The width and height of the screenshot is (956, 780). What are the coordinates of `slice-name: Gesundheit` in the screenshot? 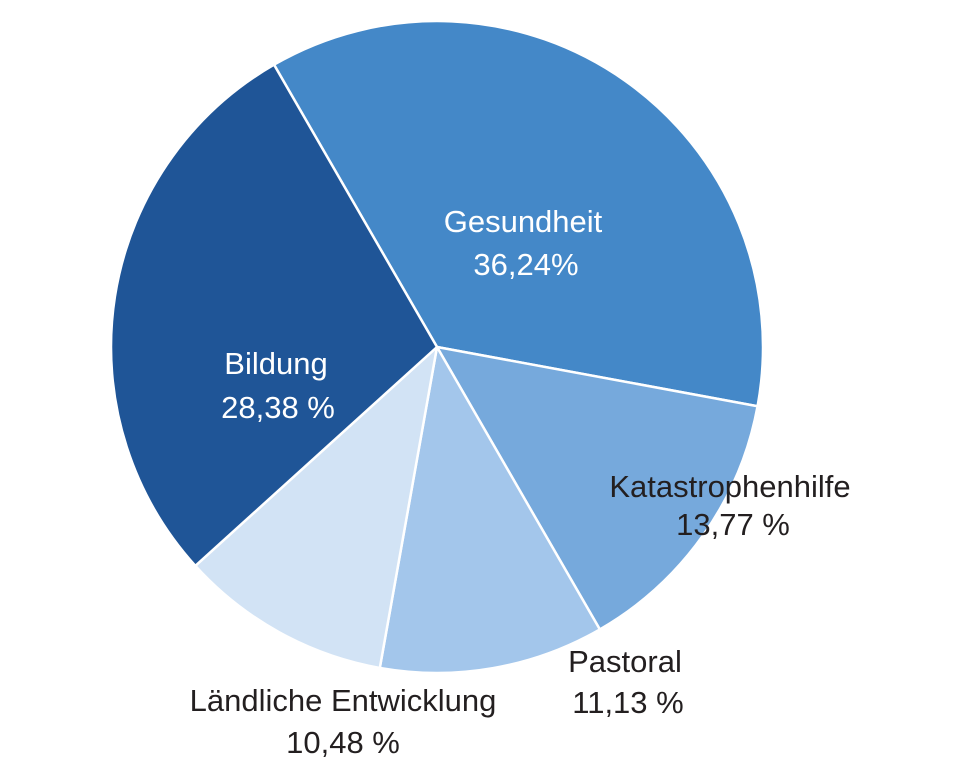 It's located at (523, 221).